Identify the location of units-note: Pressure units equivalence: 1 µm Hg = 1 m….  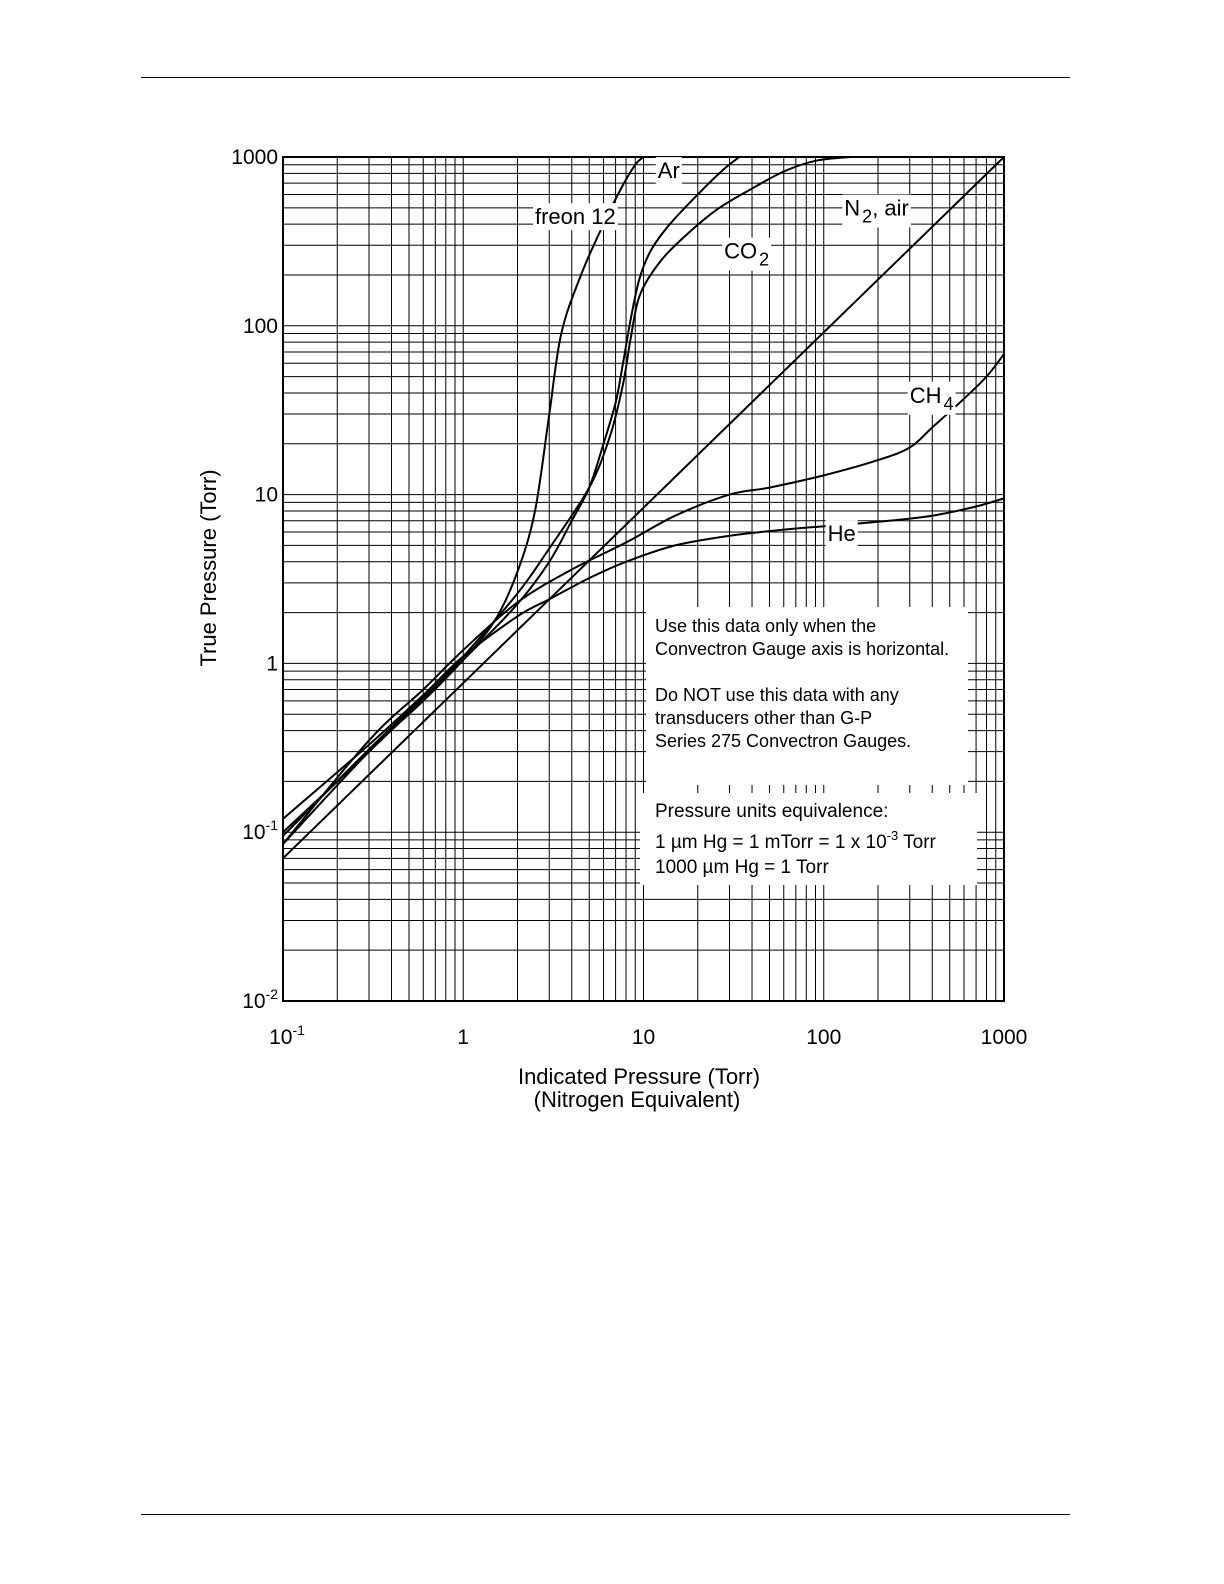
(808, 839).